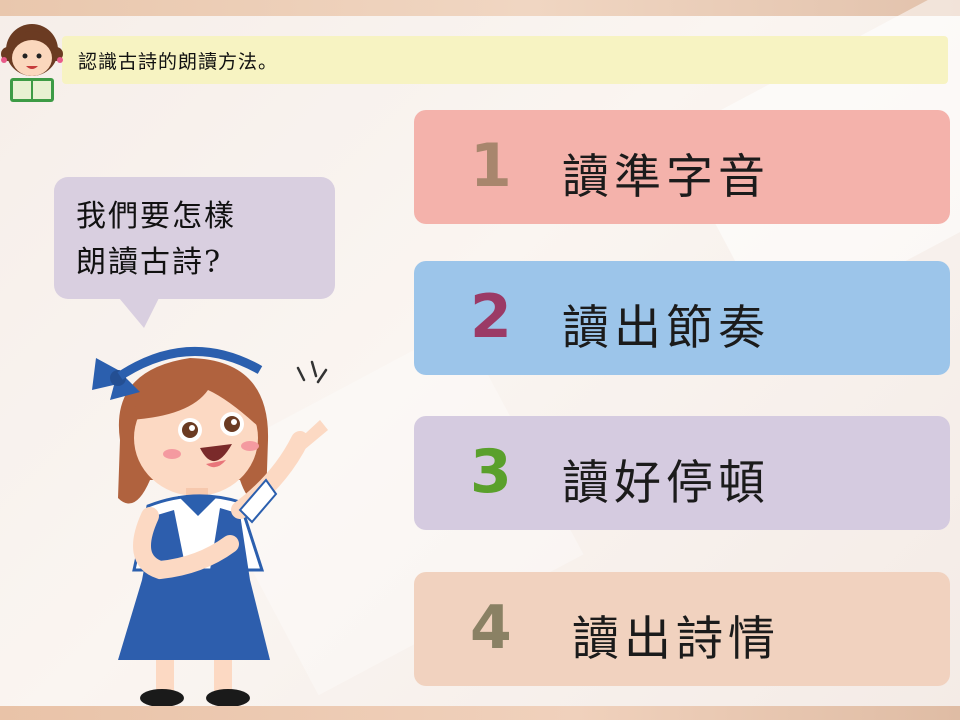  I want to click on step-card-3: 3 讀好停頓, so click(682, 473).